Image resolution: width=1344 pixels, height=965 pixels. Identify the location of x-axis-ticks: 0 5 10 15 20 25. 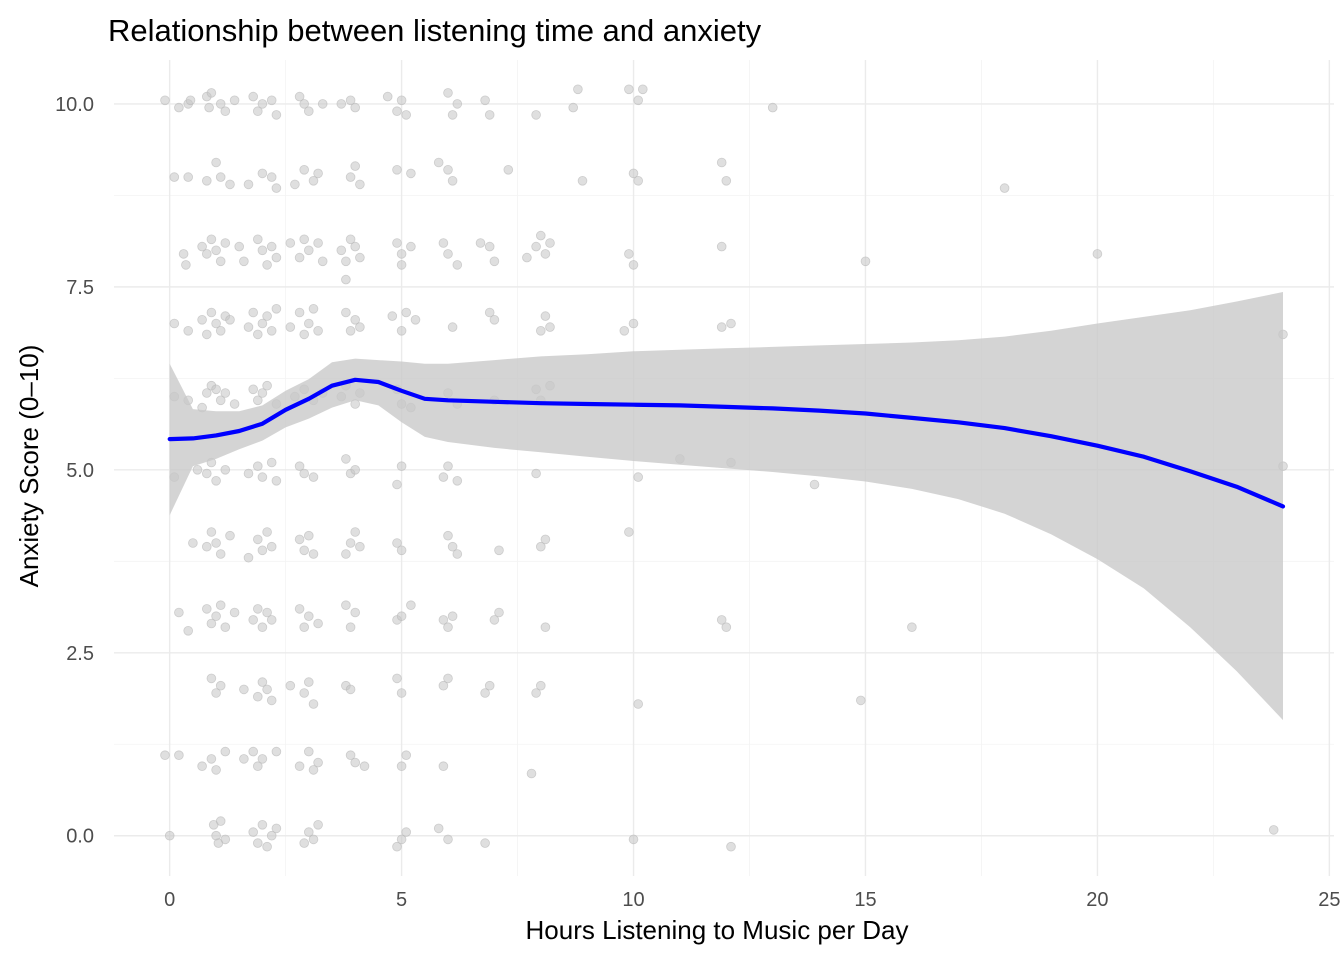
(752, 900).